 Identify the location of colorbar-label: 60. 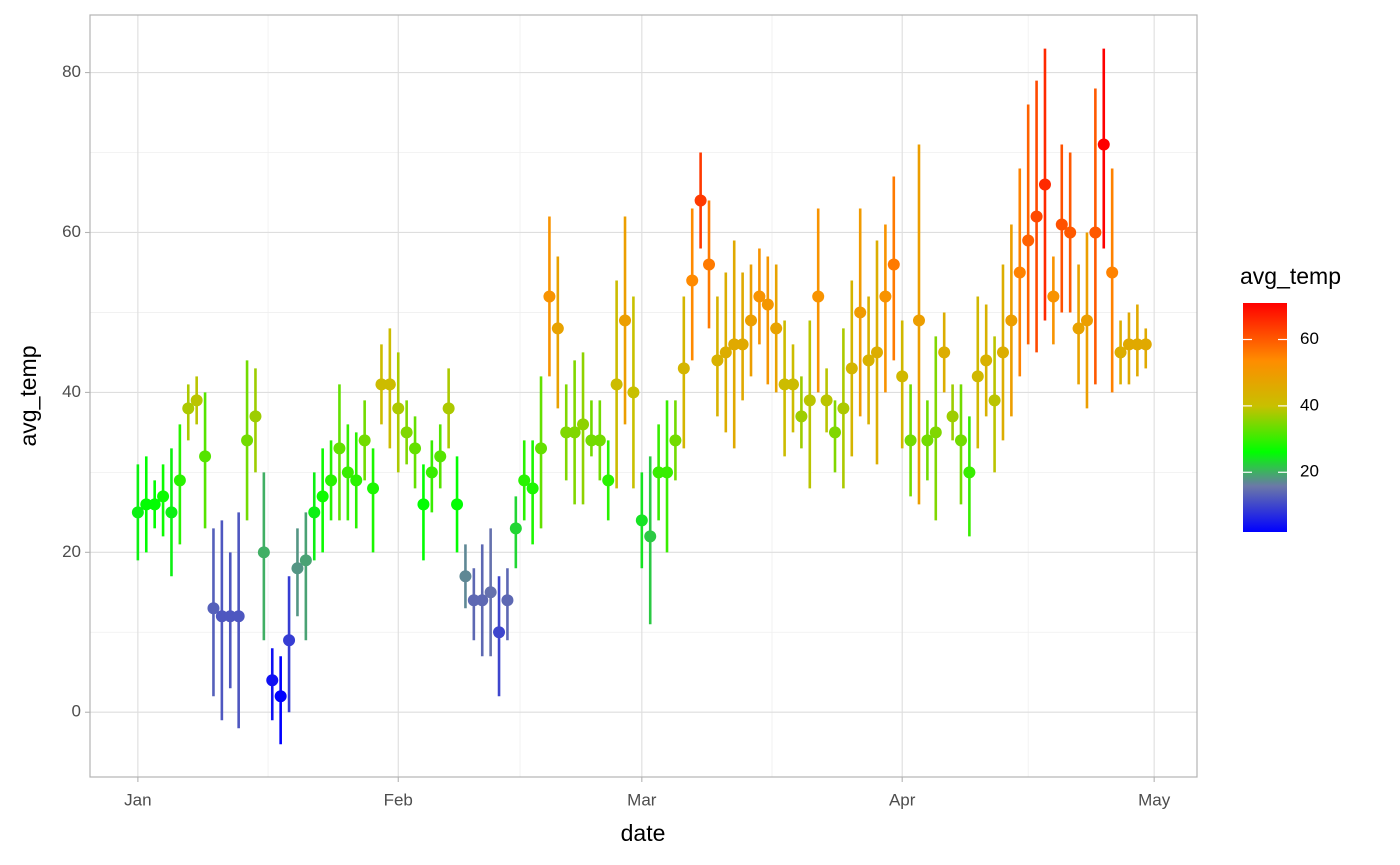
(1309, 338).